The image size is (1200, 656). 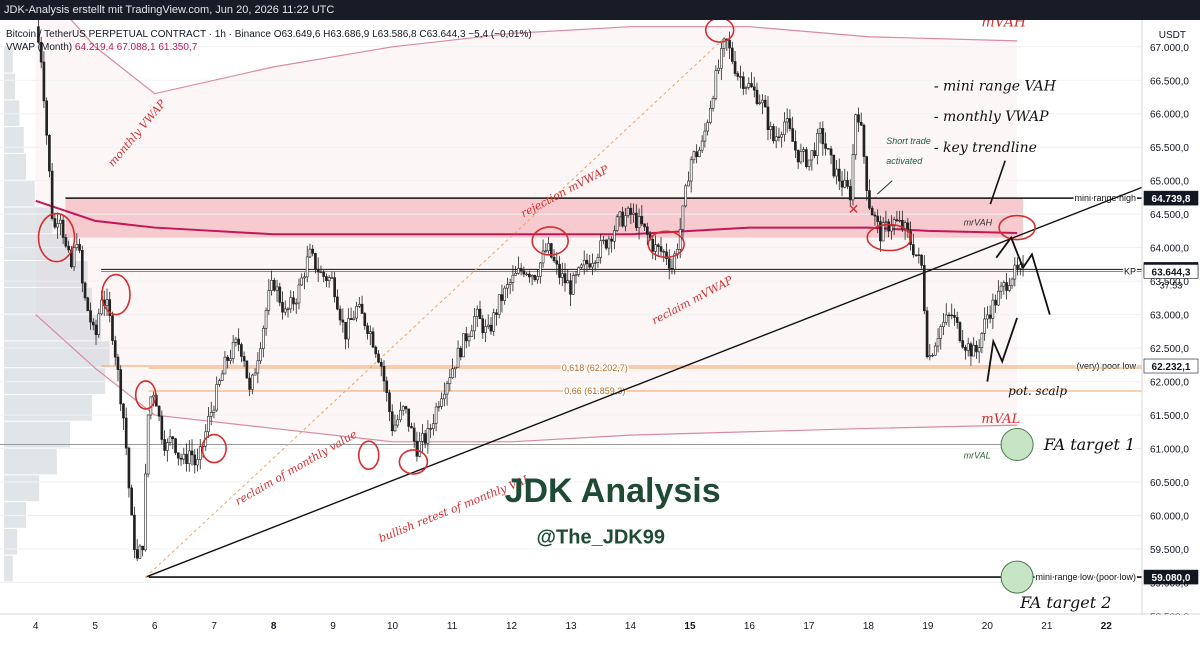 What do you see at coordinates (991, 117) in the screenshot?
I see `annotation-confluence: - monthly VWAP` at bounding box center [991, 117].